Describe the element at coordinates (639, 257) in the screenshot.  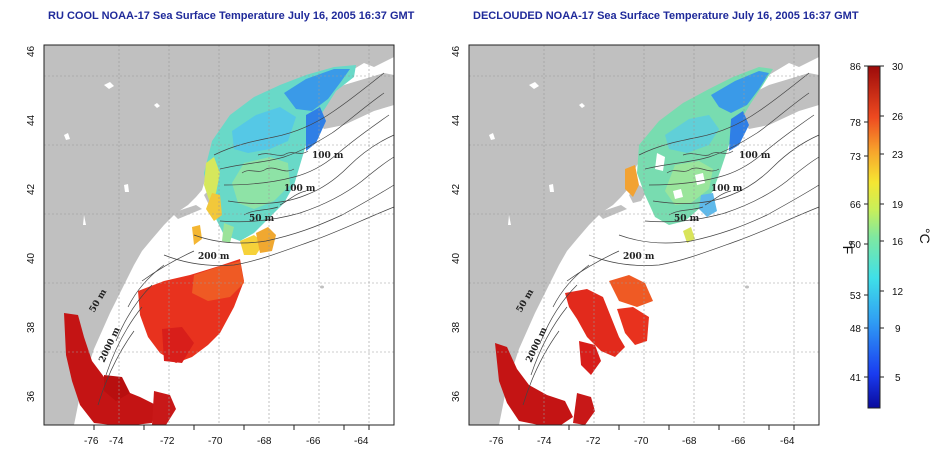
I see `right-contour-label-4: 200 m` at that location.